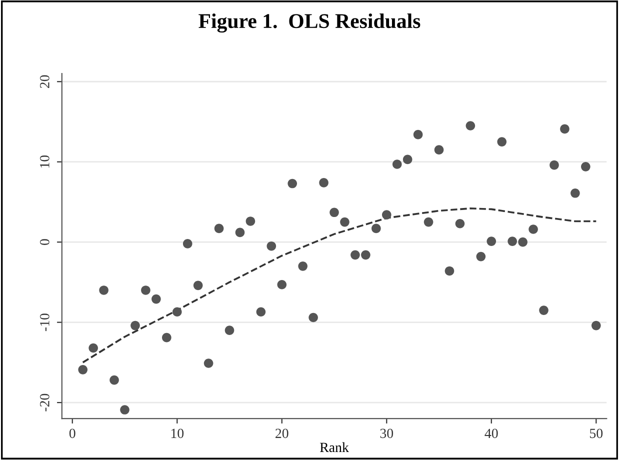 This screenshot has height=460, width=619. What do you see at coordinates (45, 323) in the screenshot?
I see `y-tick-label: -10` at bounding box center [45, 323].